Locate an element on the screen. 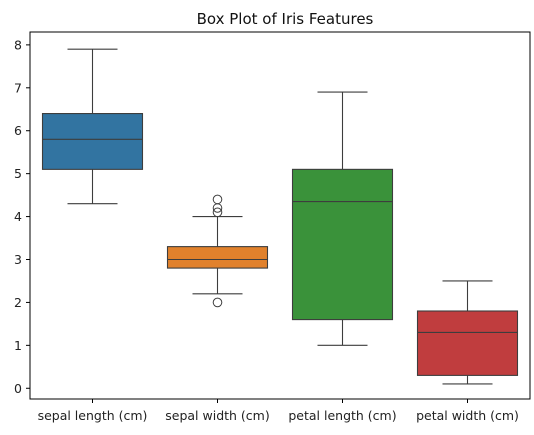 The width and height of the screenshot is (534, 435). y-tick-label: 2 is located at coordinates (18, 302).